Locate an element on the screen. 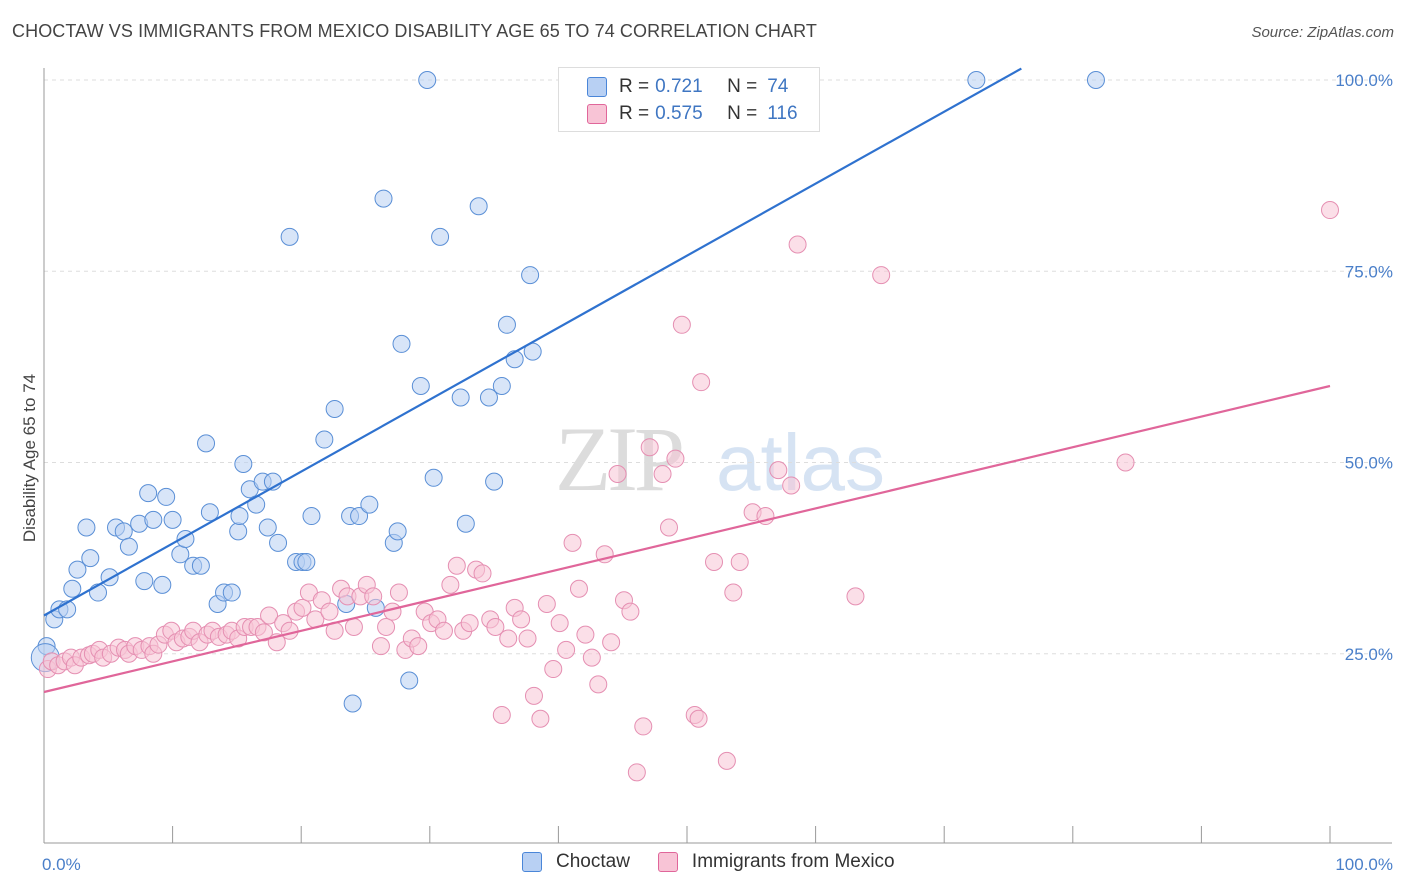 This screenshot has height=892, width=1406. y-tick-label: 50.0% is located at coordinates (1369, 463).